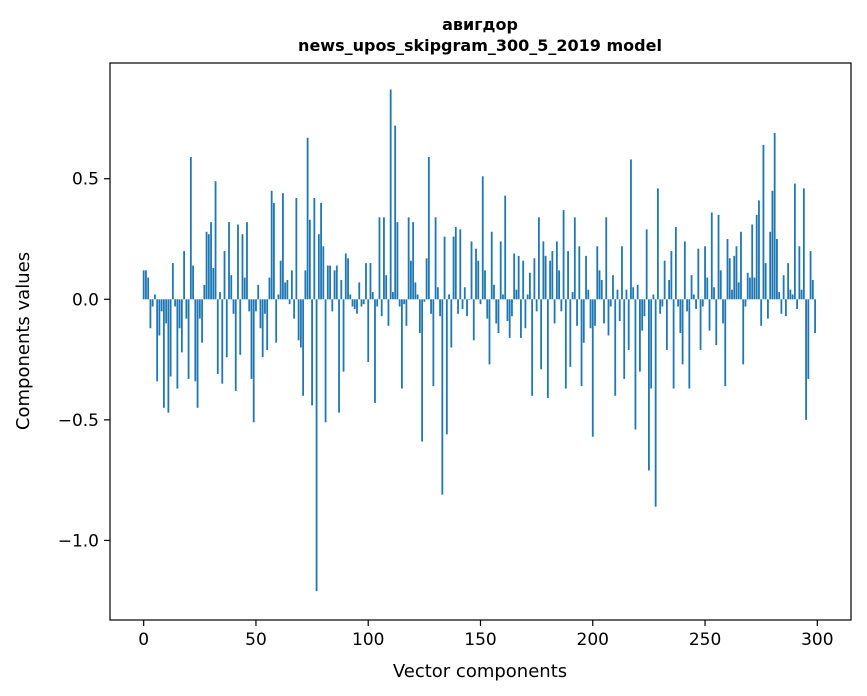  What do you see at coordinates (593, 640) in the screenshot?
I see `x-tick-label: 200` at bounding box center [593, 640].